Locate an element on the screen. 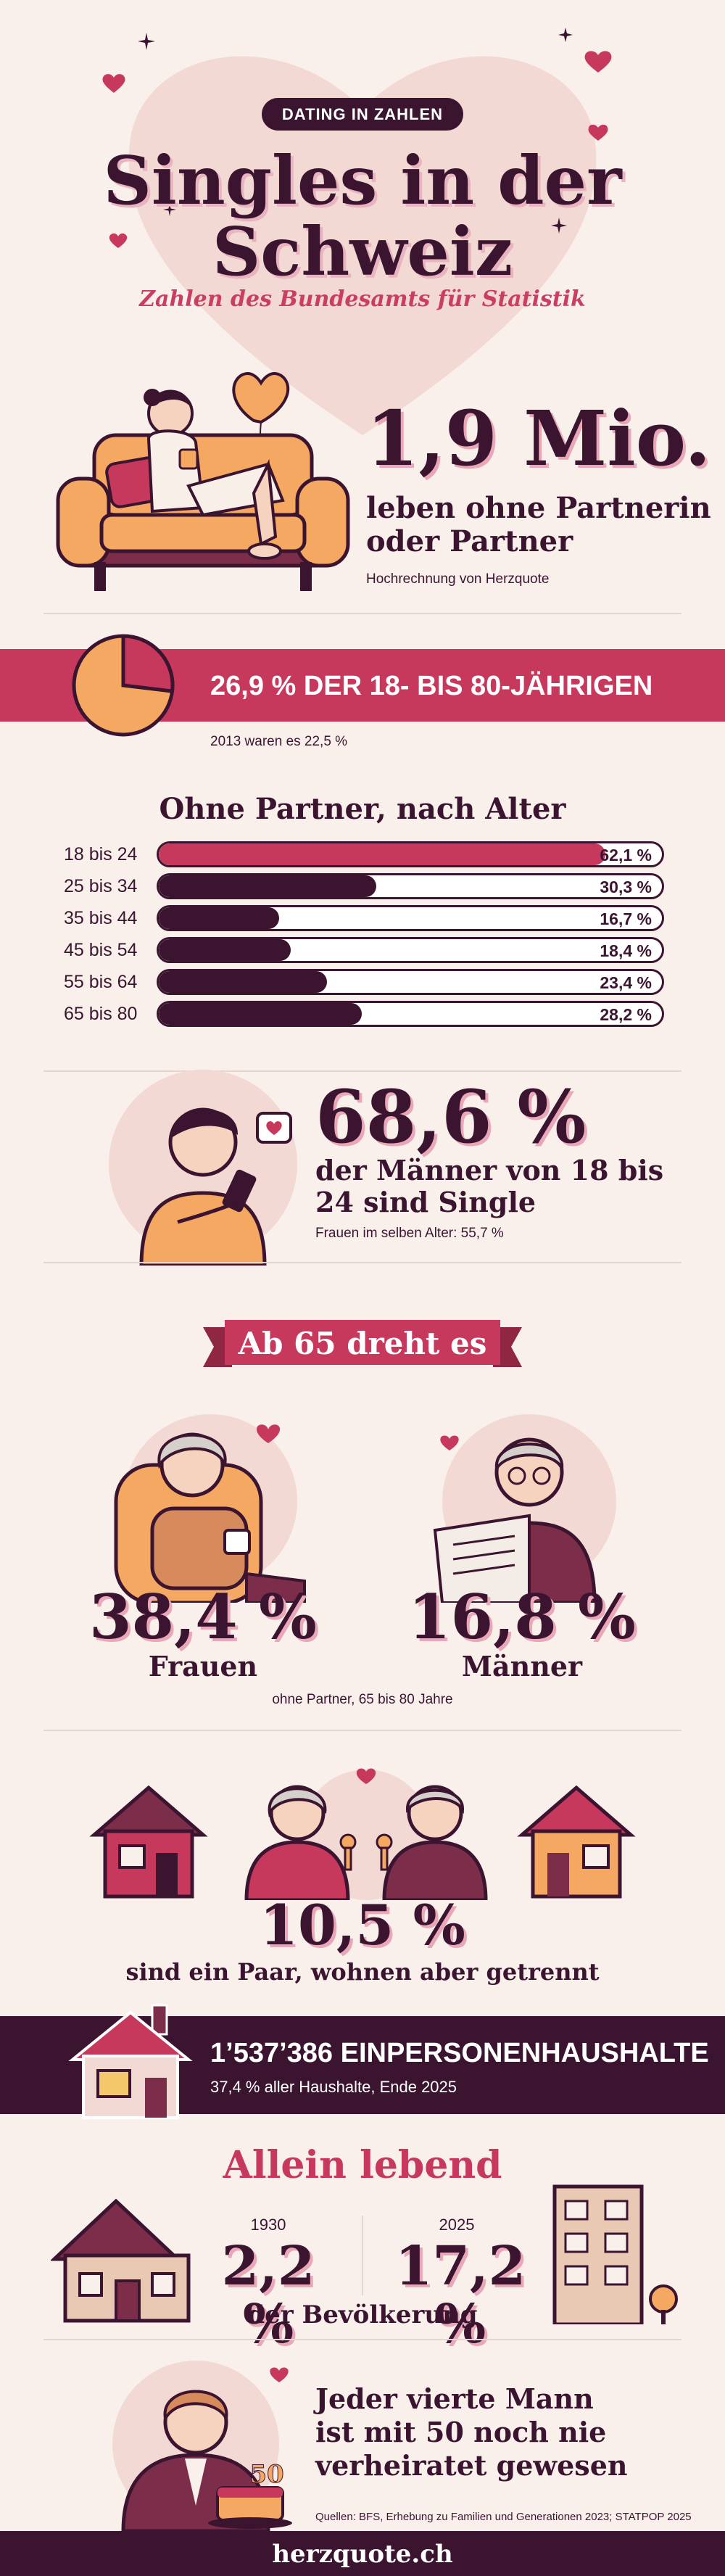  age-bar-label: 65 bis 80 is located at coordinates (101, 1014).